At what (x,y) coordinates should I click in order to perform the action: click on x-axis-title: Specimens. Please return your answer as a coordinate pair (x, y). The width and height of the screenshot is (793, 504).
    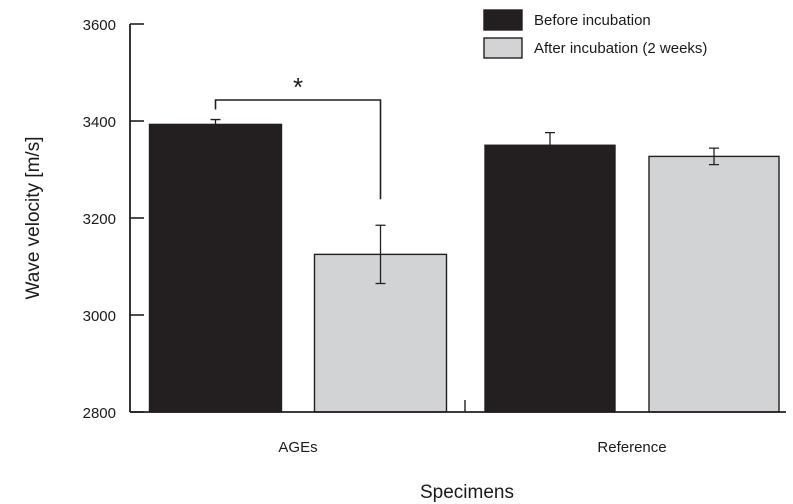
    Looking at the image, I should click on (467, 492).